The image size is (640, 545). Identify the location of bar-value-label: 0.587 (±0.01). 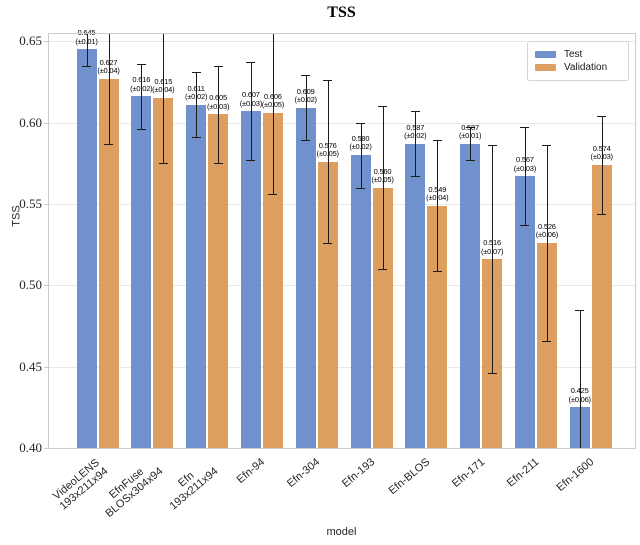
(470, 131).